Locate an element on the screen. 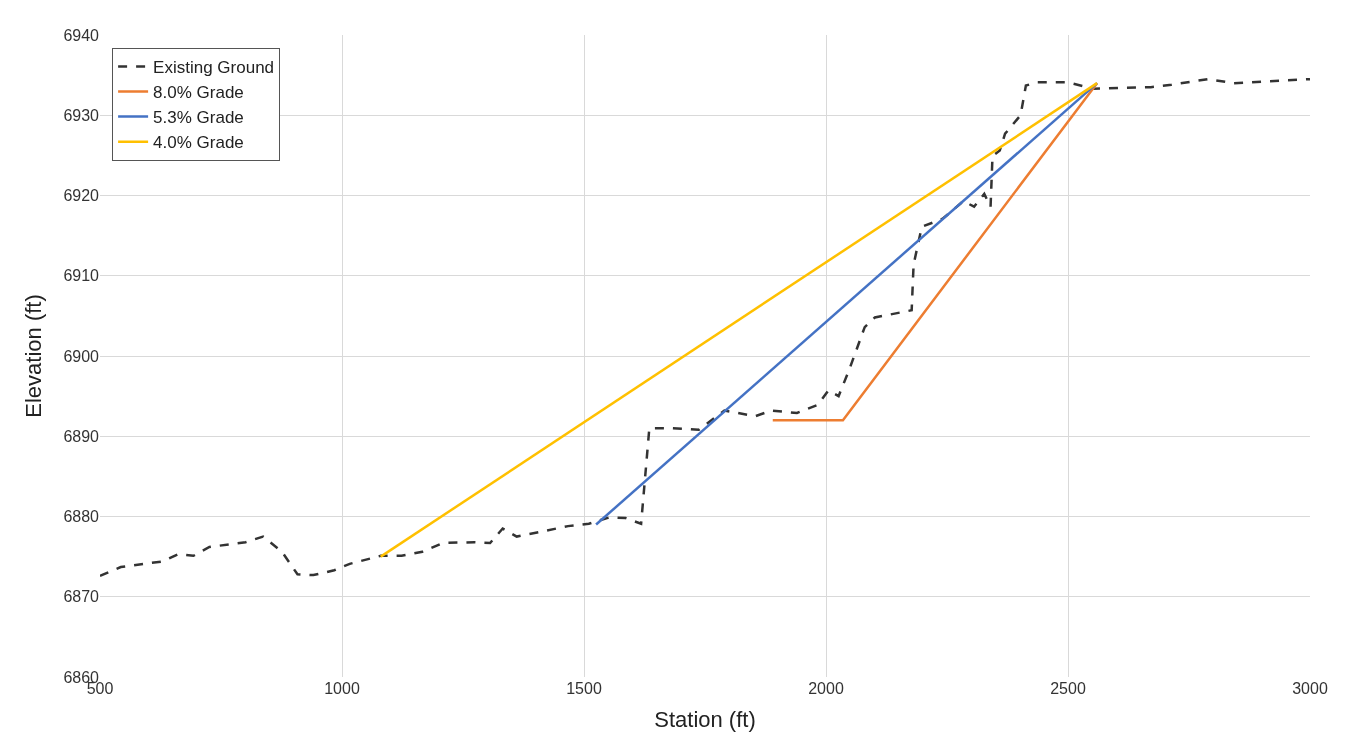 Image resolution: width=1350 pixels, height=747 pixels. x-tick-label: 3000 is located at coordinates (1310, 688).